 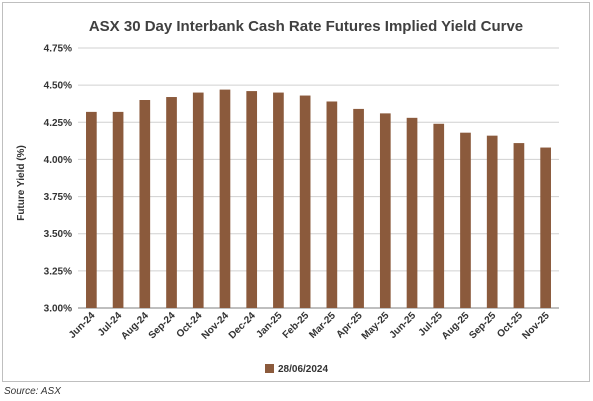 What do you see at coordinates (269, 325) in the screenshot?
I see `x-tick-label: Jan-25` at bounding box center [269, 325].